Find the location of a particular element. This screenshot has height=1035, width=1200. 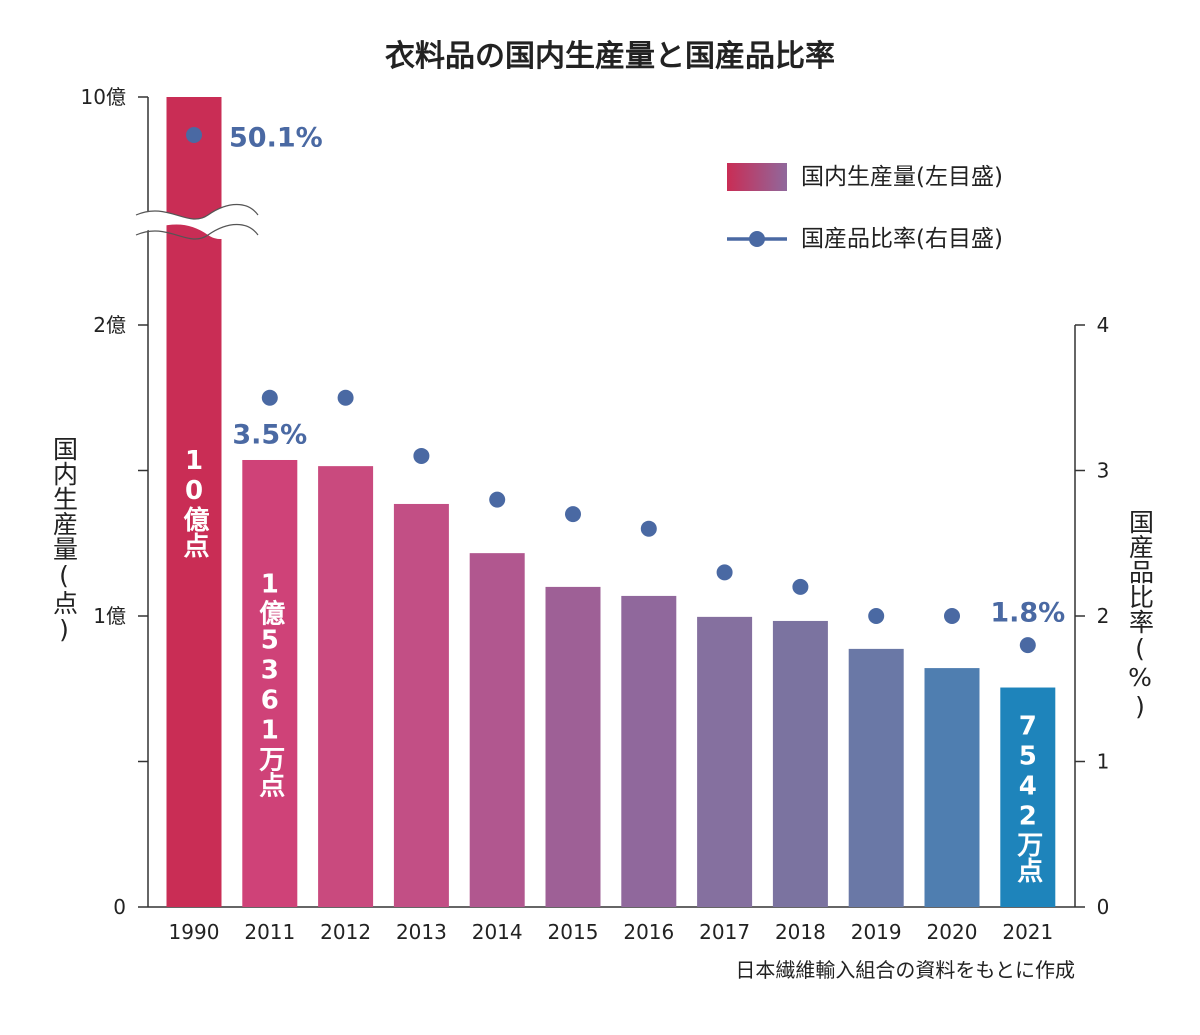

legend-swatch is located at coordinates (757, 177).